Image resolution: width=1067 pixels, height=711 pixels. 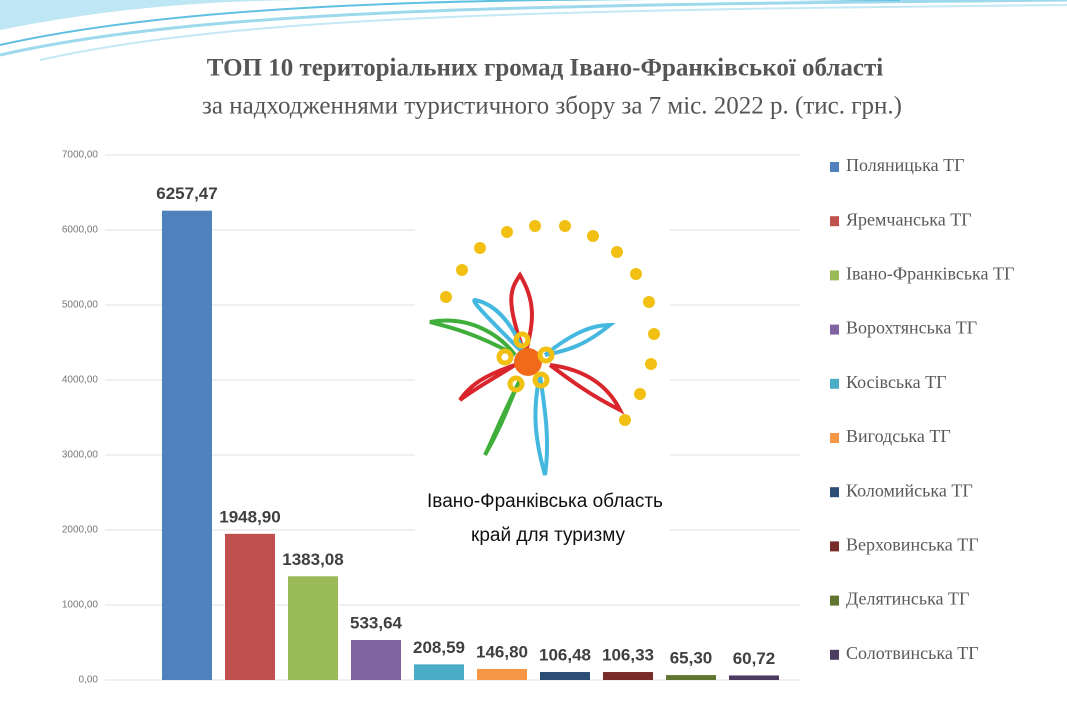 I want to click on y-tick-label: 6000,00, so click(x=80, y=230).